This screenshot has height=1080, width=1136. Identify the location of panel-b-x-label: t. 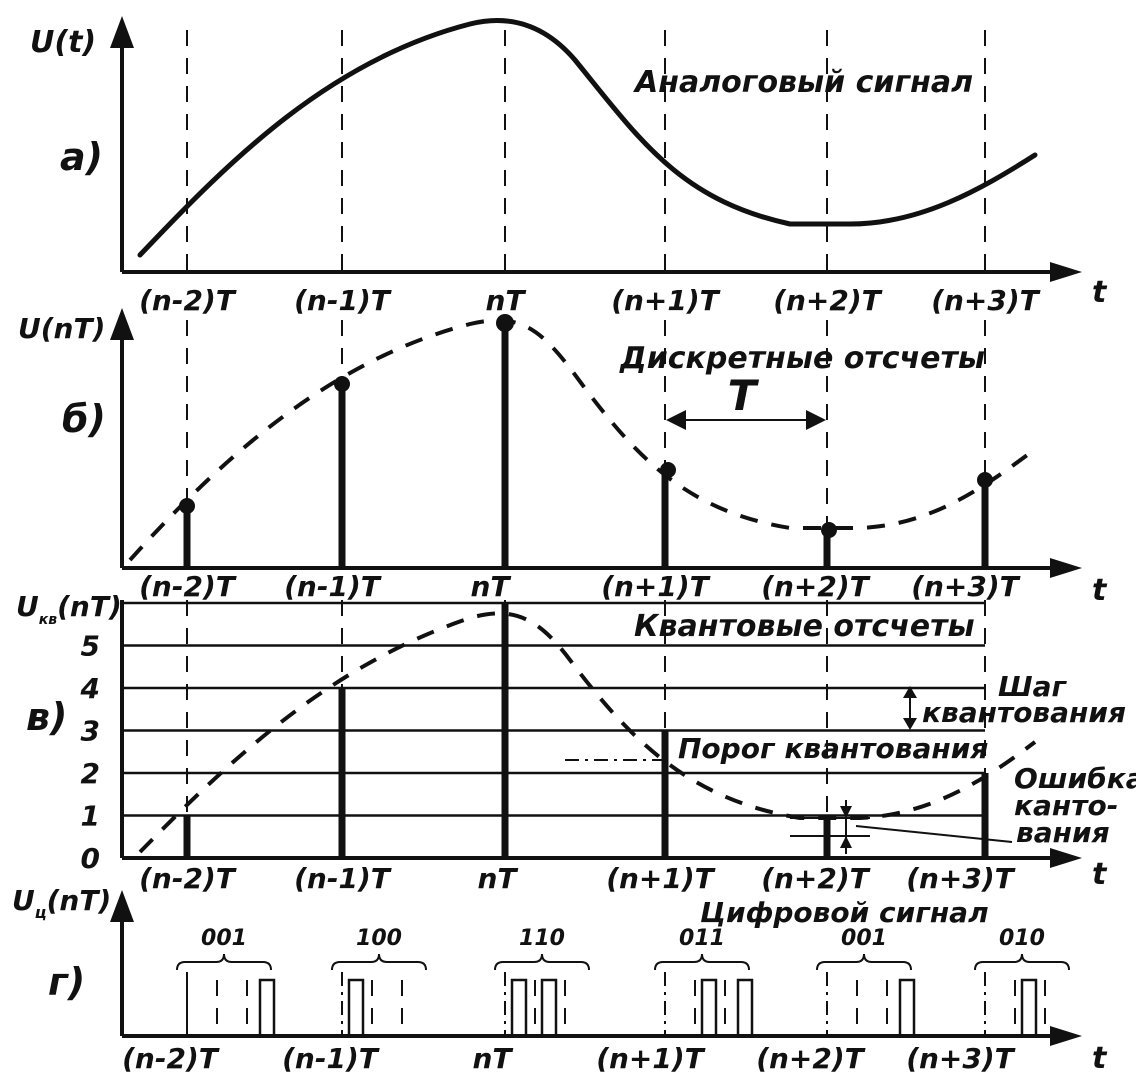
(1100, 590).